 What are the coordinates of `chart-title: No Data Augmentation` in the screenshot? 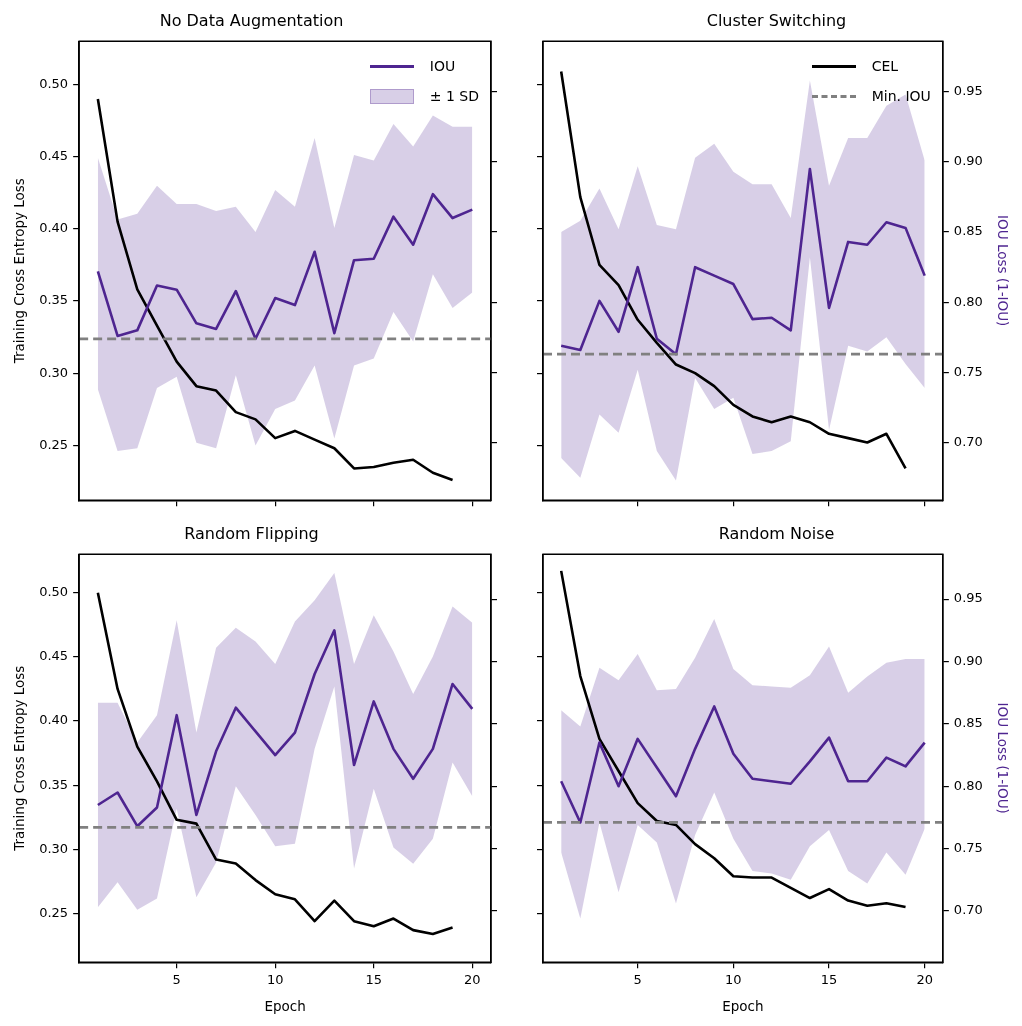 It's located at (251, 20).